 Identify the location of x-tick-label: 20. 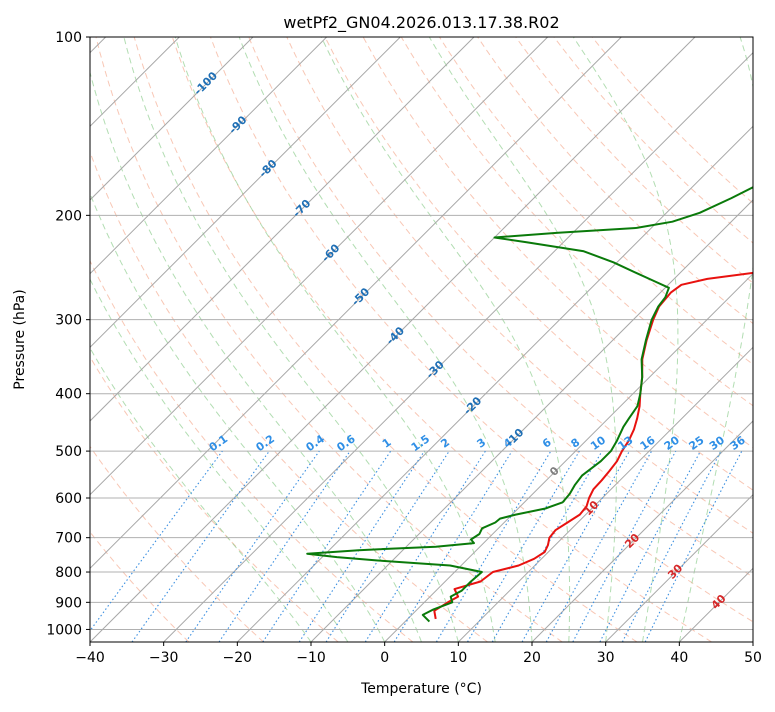
(532, 658).